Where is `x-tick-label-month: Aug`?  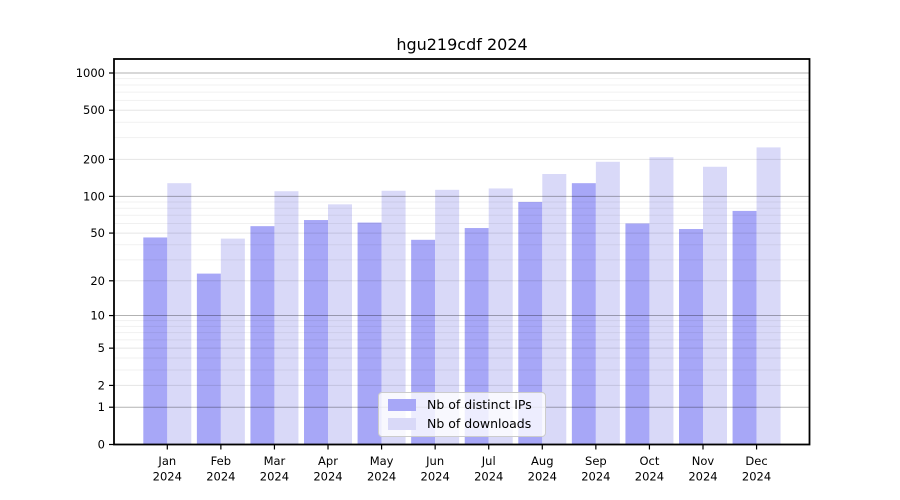
x-tick-label-month: Aug is located at coordinates (542, 461).